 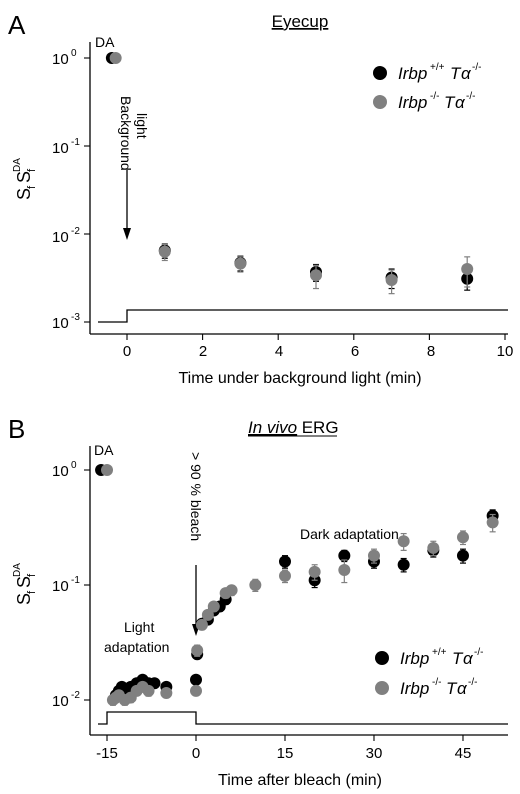 I want to click on panel-a-y-tick-label-2: 10 -2, so click(x=66, y=236).